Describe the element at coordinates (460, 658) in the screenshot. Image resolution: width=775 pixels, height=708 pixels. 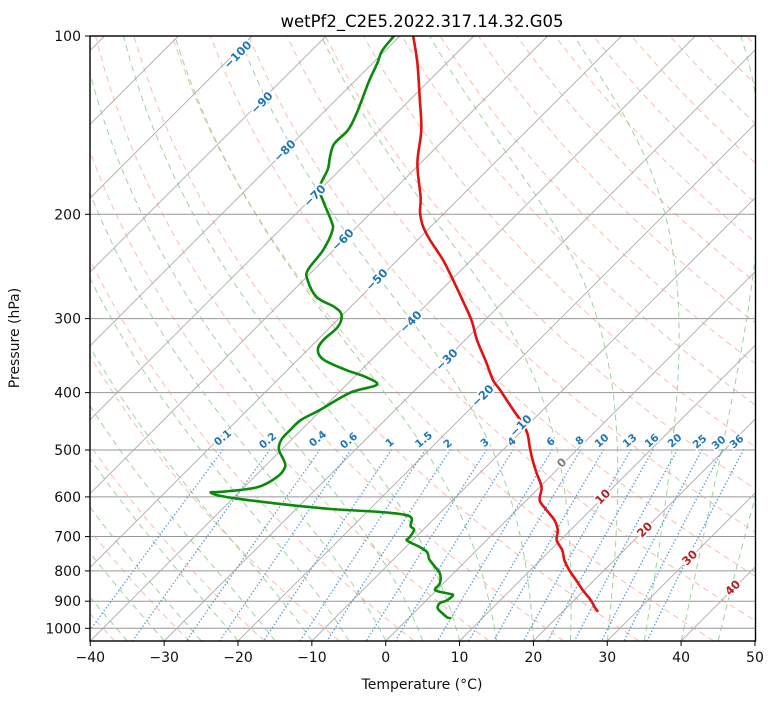
I see `x-tick-label: 10` at that location.